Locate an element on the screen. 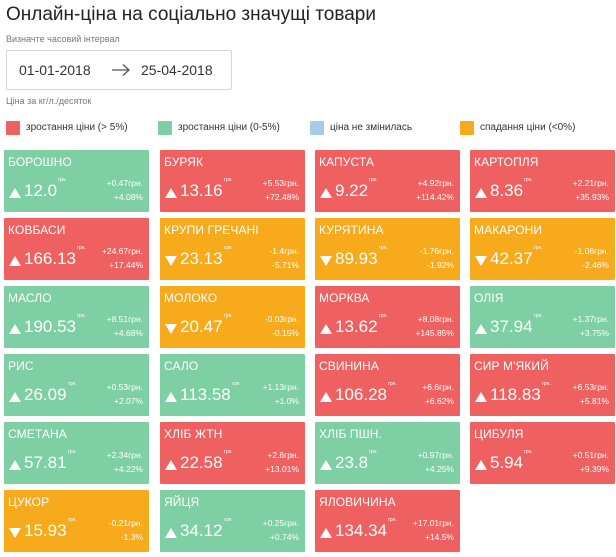  date-range-picker: 01-01-2018 25-04-2018 is located at coordinates (119, 70).